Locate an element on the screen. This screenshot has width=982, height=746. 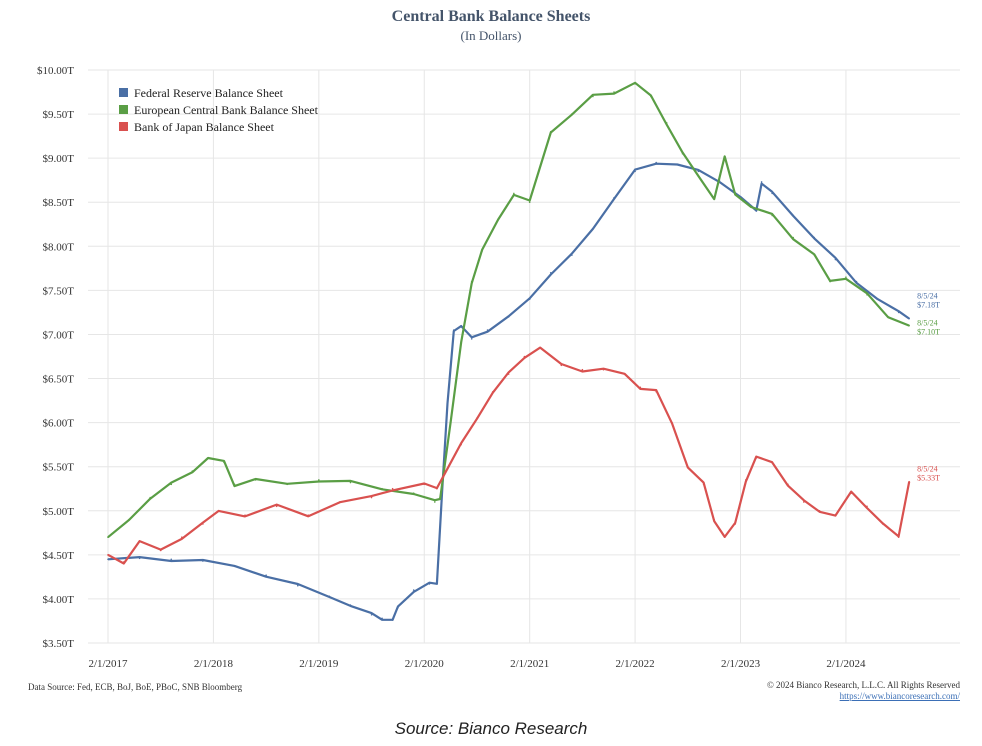
x-tick-label: 2/1/2021 is located at coordinates (529, 664).